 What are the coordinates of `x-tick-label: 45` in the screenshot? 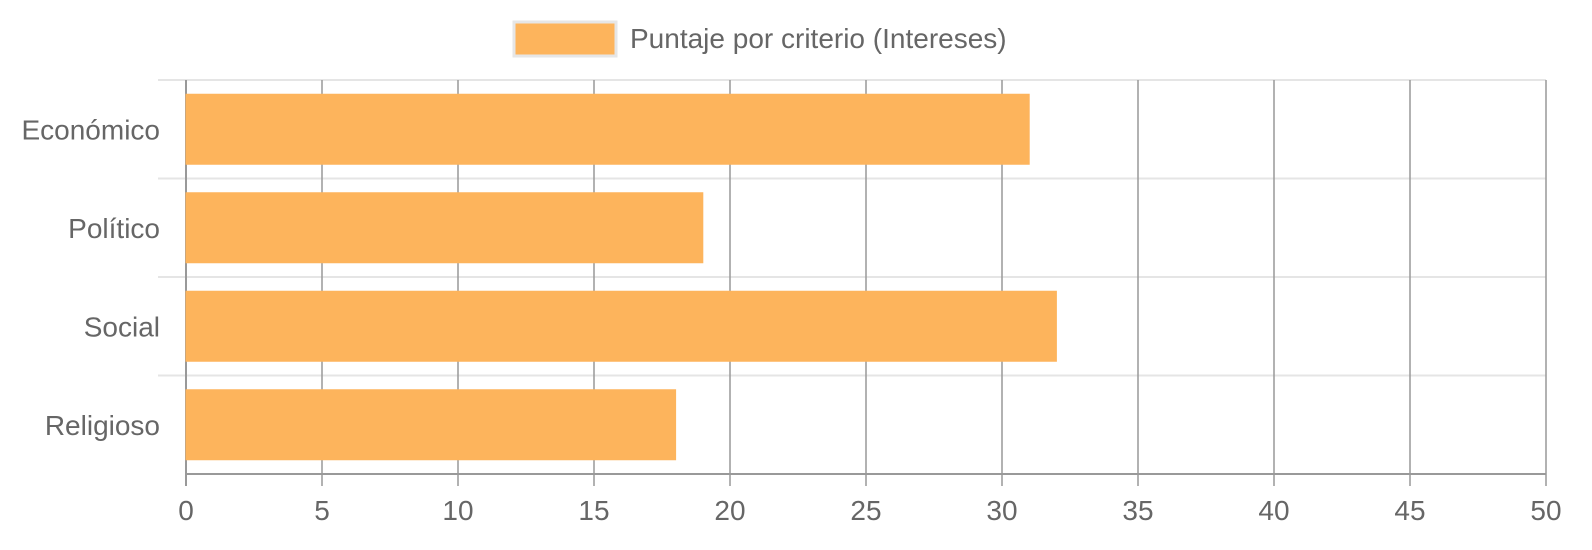 It's located at (1409, 510).